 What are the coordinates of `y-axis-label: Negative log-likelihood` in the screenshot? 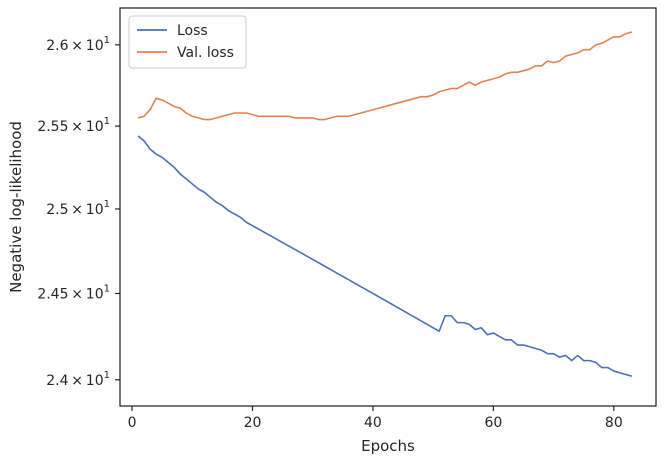 It's located at (16, 207).